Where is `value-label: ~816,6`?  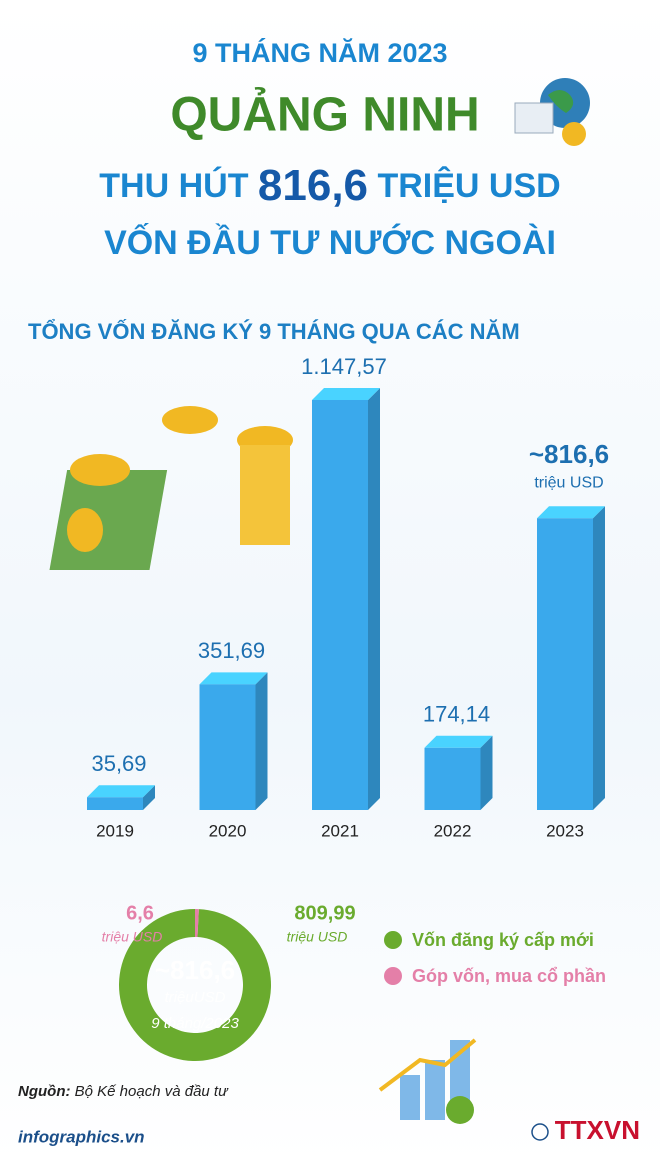
value-label: ~816,6 is located at coordinates (569, 454).